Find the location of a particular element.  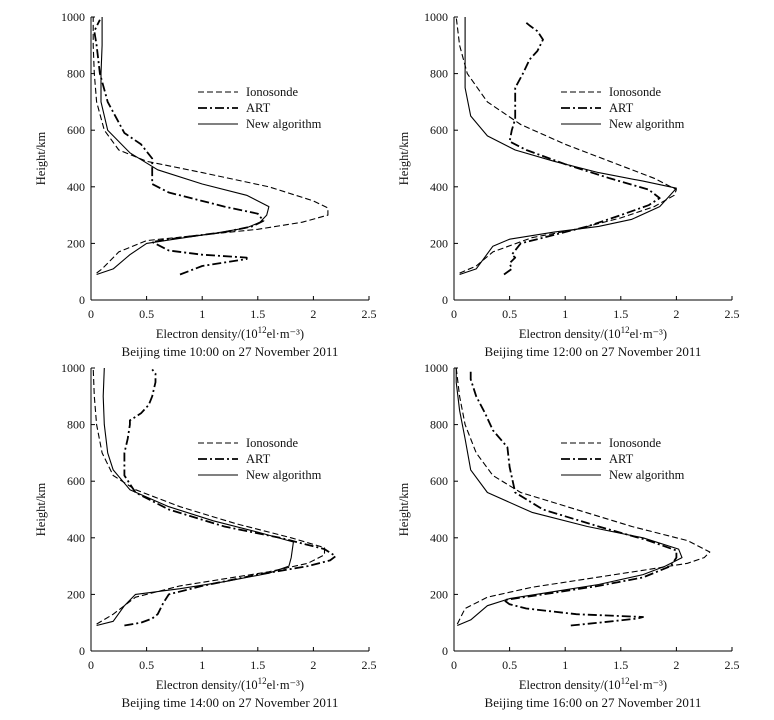

panel-caption: Beijing time 14:00 on 27 November 2011 is located at coordinates (230, 702).